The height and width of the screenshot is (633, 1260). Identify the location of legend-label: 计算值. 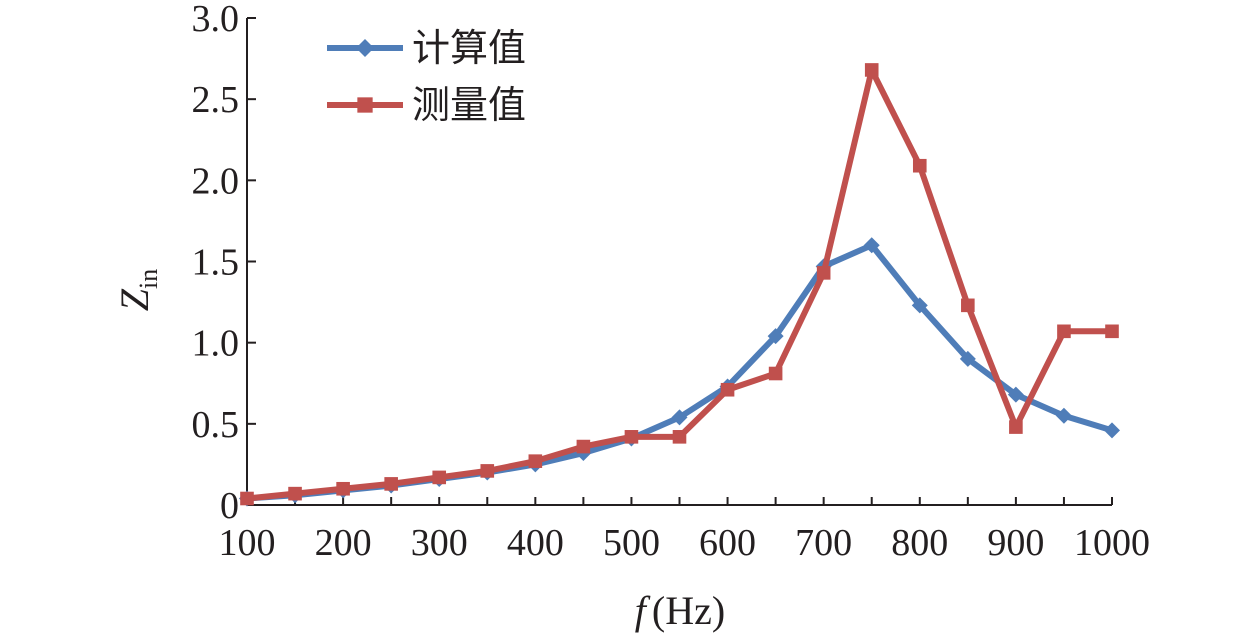
(469, 48).